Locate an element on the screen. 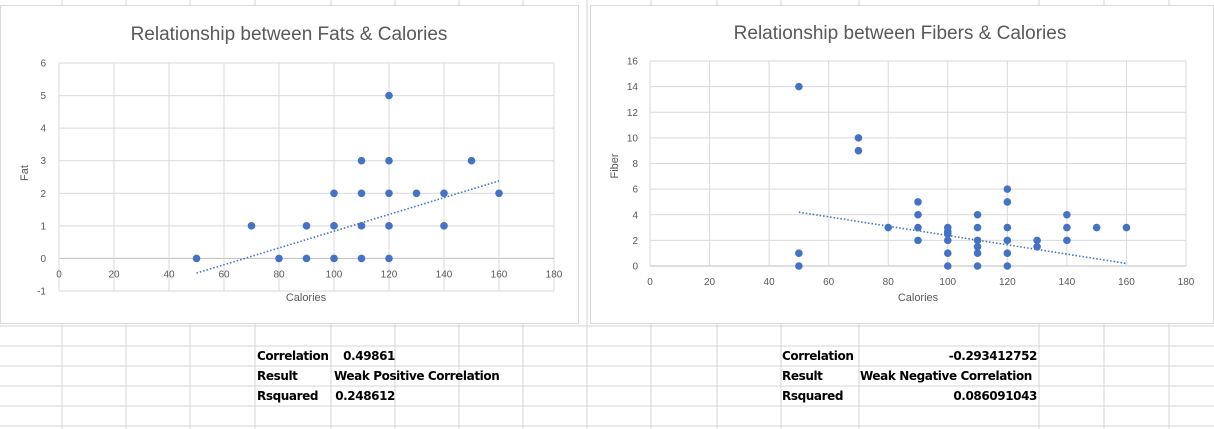  y-tick-label: 12 is located at coordinates (633, 113).